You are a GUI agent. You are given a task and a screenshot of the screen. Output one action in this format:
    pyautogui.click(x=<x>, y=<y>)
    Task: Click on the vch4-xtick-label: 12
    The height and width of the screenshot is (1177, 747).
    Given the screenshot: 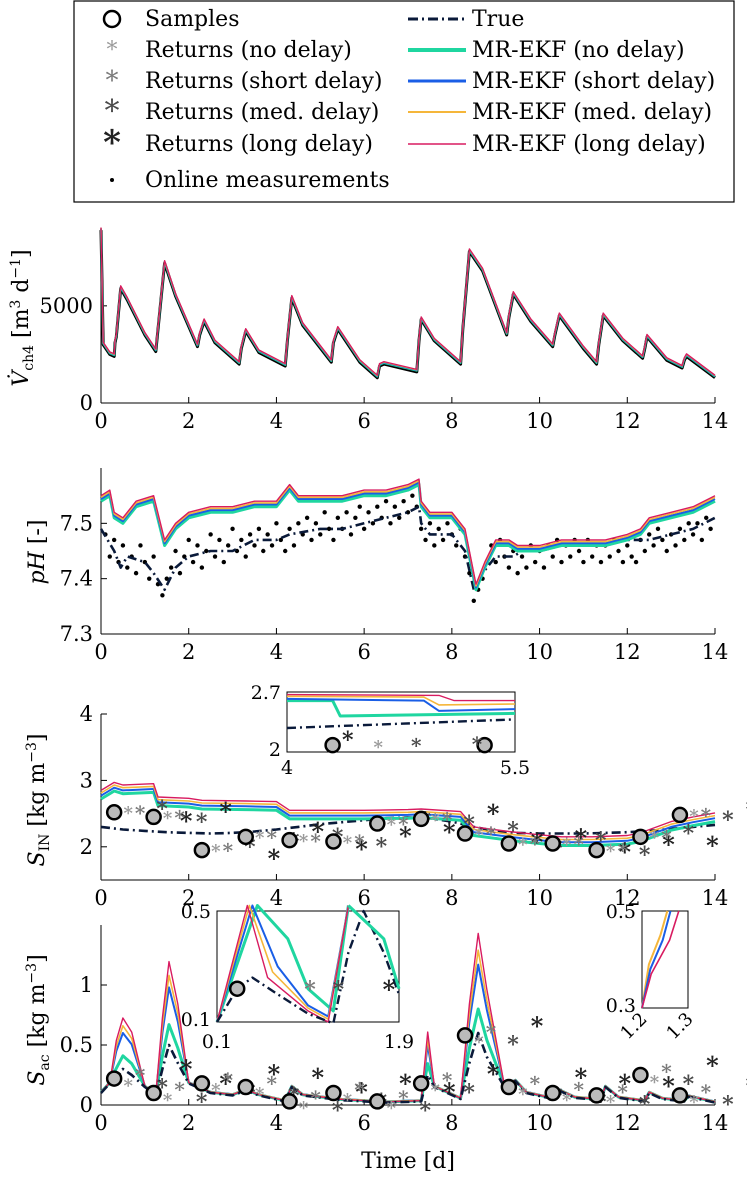 What is the action you would take?
    pyautogui.click(x=627, y=421)
    